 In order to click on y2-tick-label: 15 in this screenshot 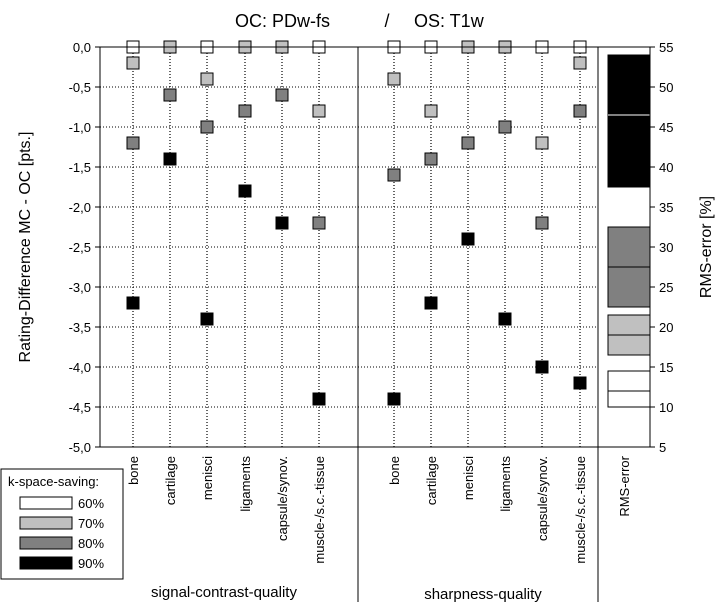, I will do `click(666, 367)`.